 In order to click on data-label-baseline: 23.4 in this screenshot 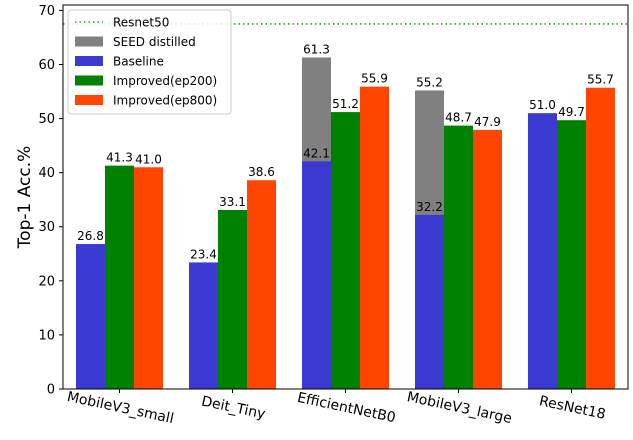, I will do `click(203, 254)`.